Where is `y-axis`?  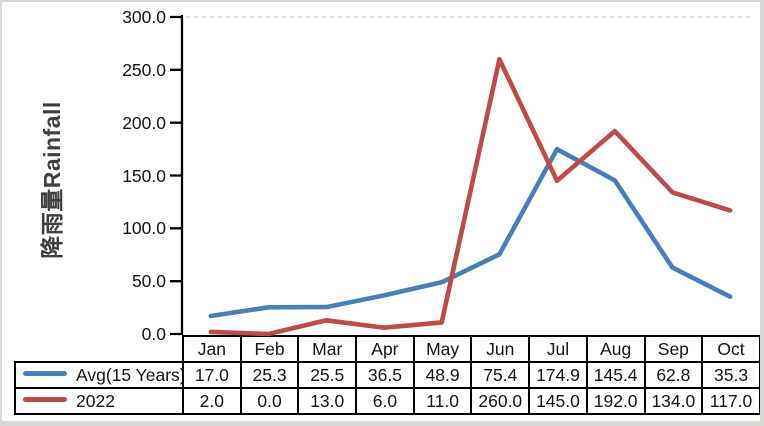 y-axis is located at coordinates (177, 175).